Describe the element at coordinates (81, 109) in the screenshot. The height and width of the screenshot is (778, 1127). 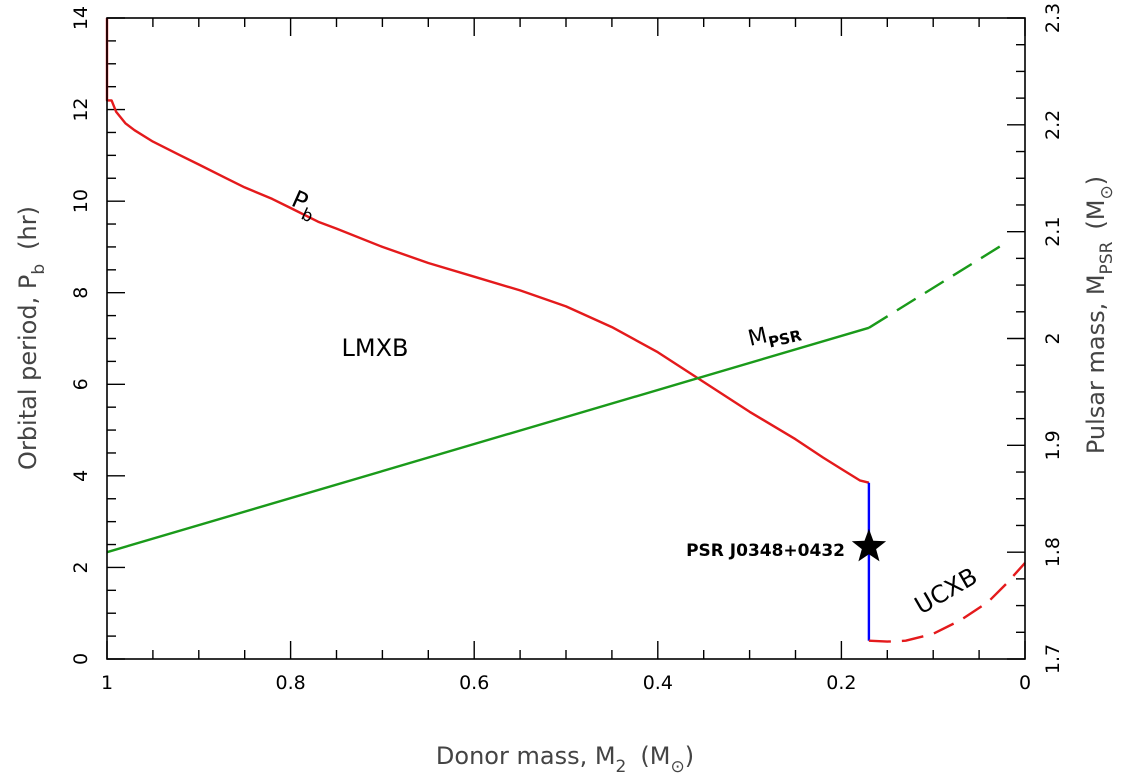
I see `y-left-tick-label: 12` at that location.